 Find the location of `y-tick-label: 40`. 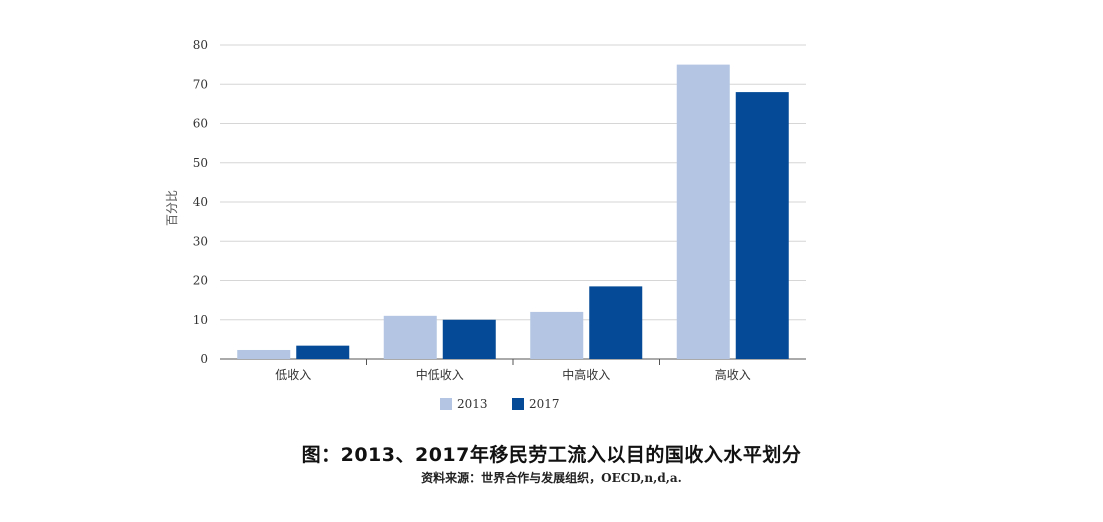

y-tick-label: 40 is located at coordinates (200, 202).